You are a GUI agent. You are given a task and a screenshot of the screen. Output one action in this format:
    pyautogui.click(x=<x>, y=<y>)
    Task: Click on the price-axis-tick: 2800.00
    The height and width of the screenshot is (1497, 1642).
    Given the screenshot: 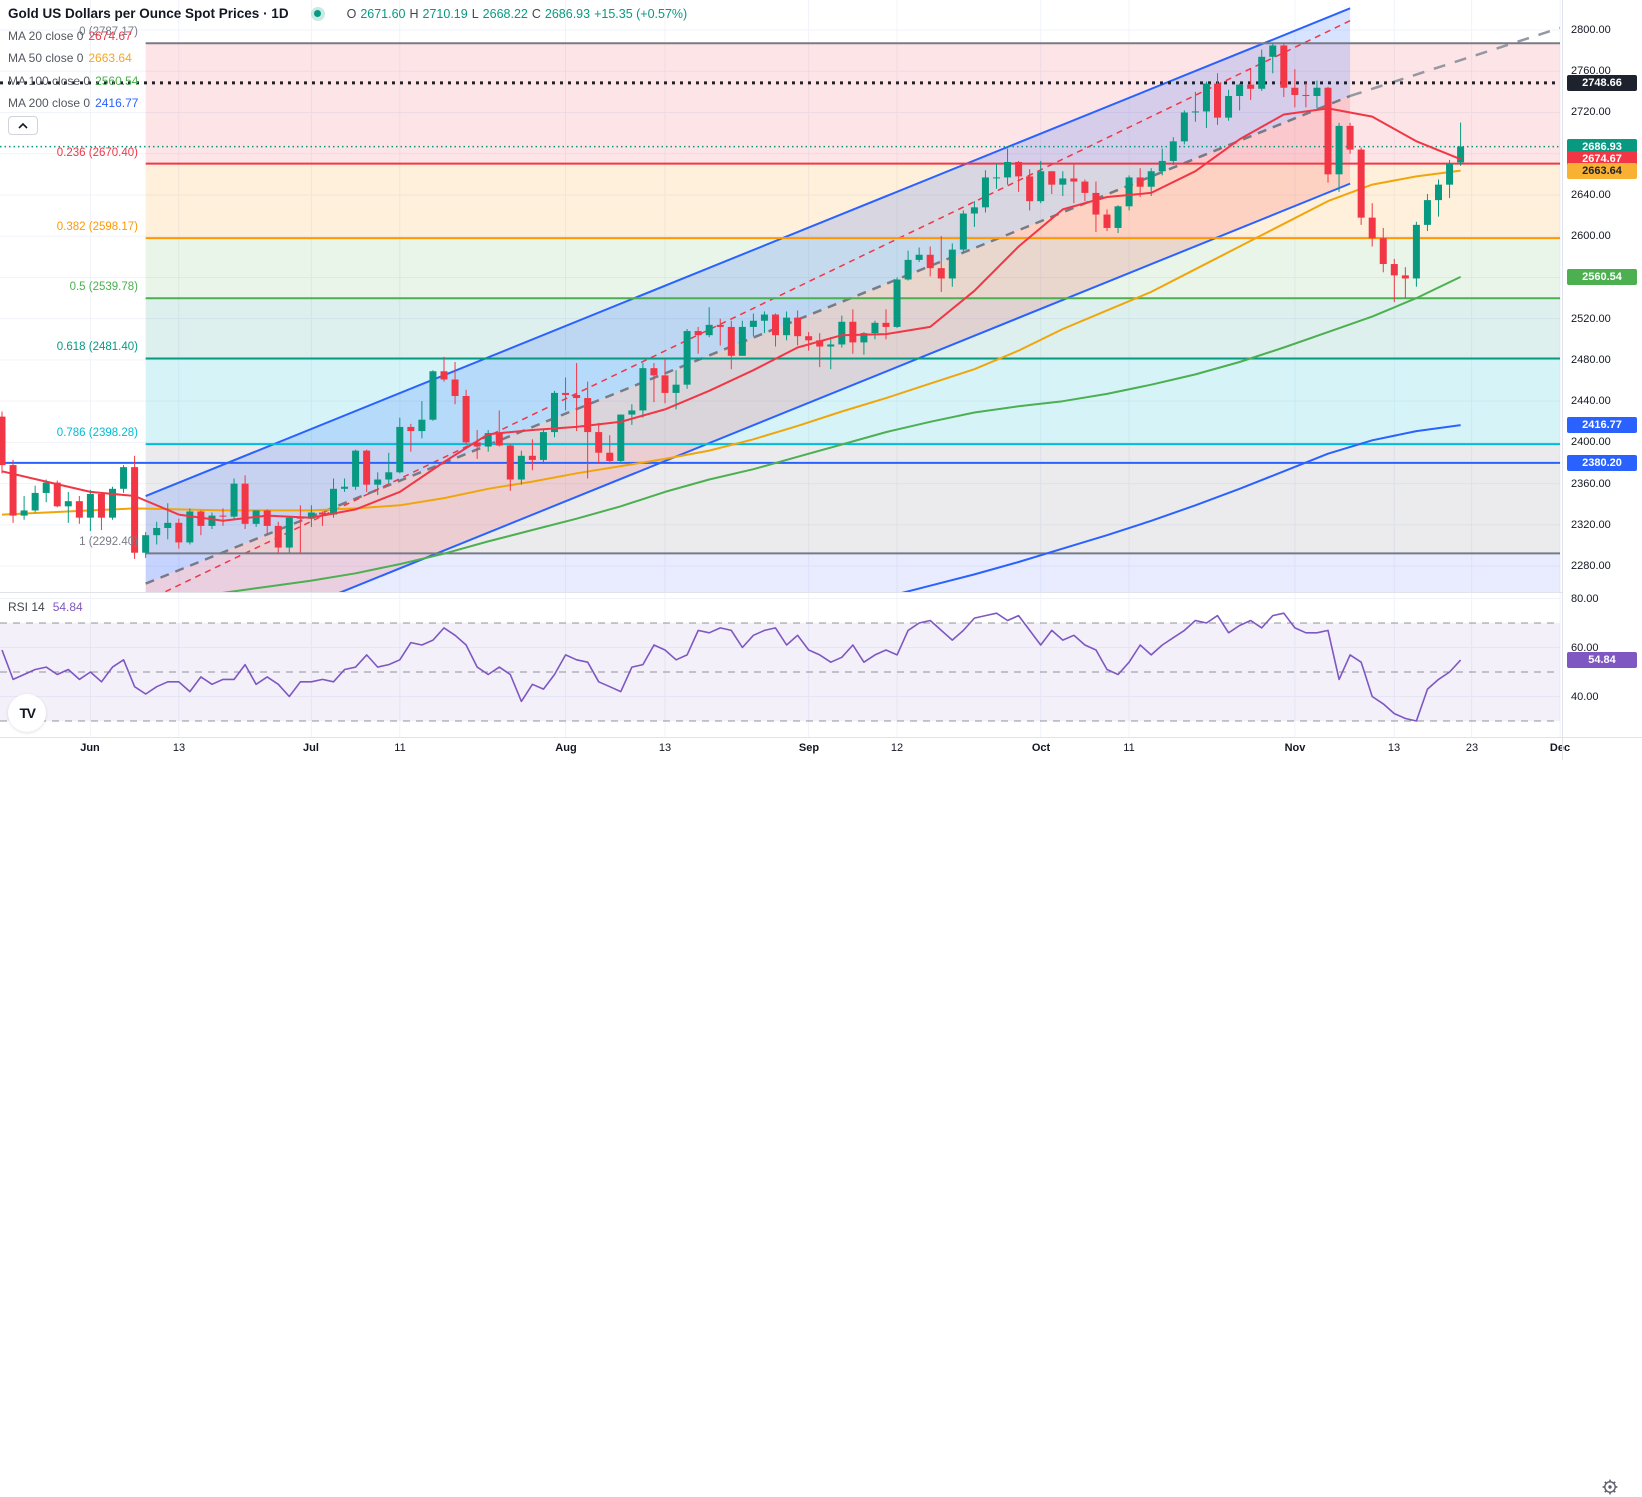 What is the action you would take?
    pyautogui.click(x=1591, y=30)
    